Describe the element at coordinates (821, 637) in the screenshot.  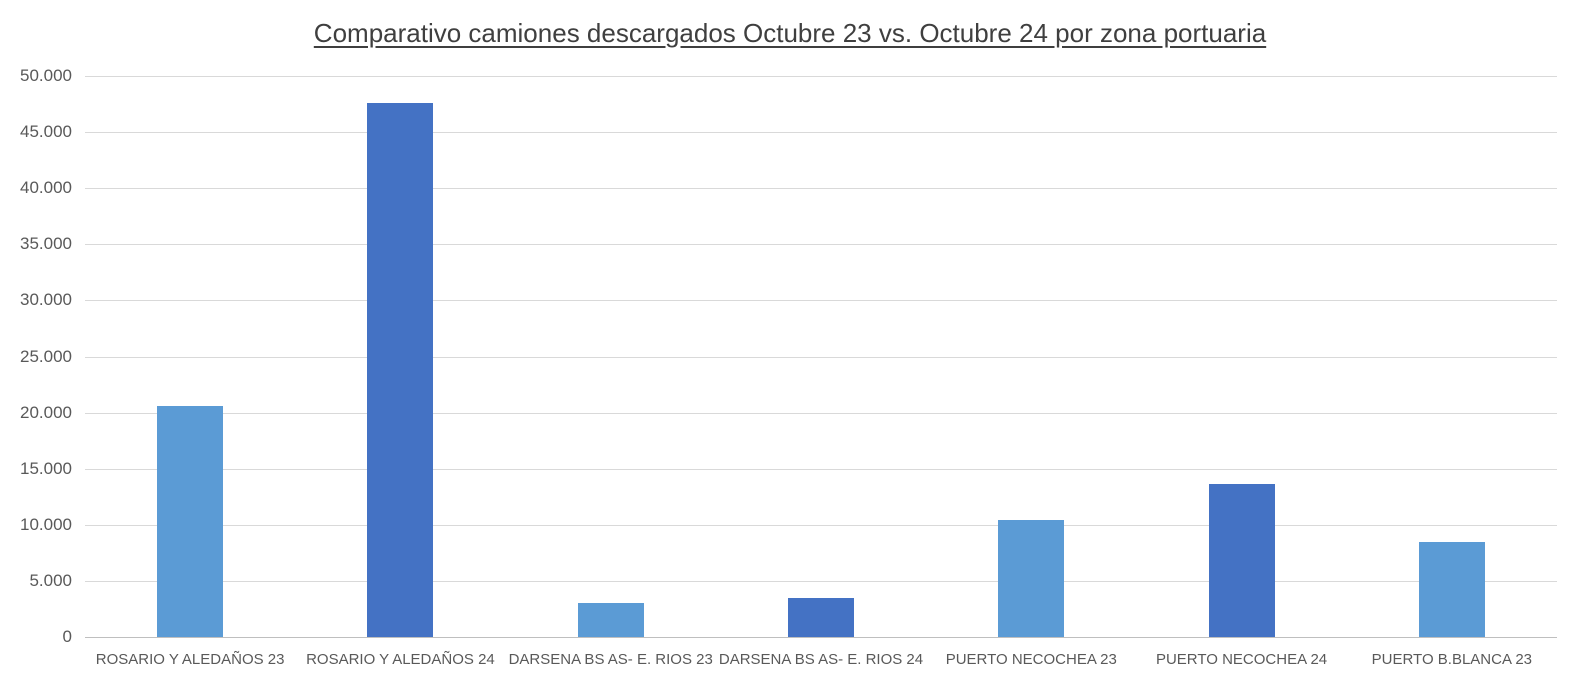
I see `x-axis-line` at that location.